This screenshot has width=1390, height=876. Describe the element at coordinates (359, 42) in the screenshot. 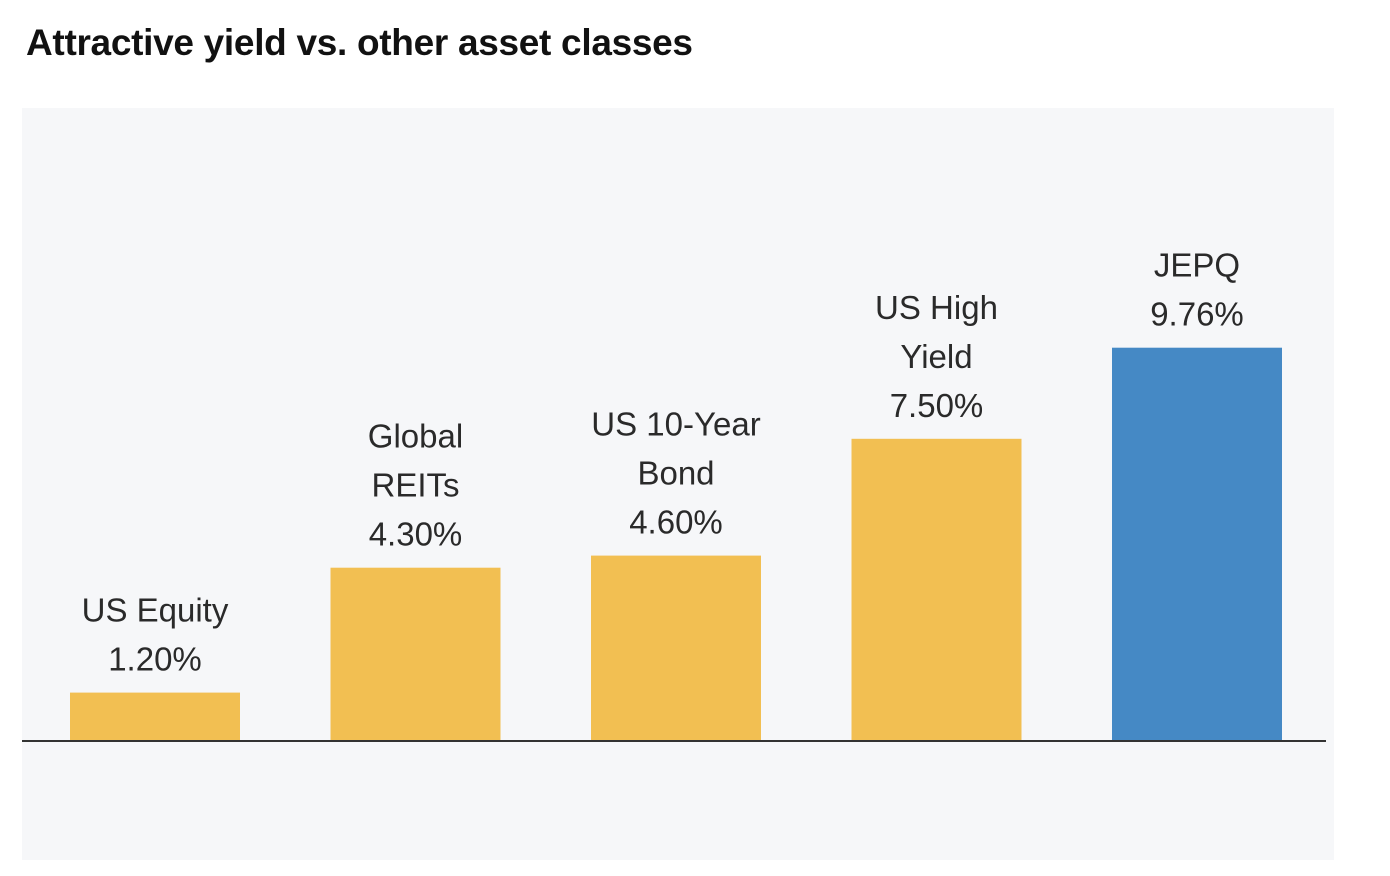

I see `chart-title: Attractive yield vs. other asset classes` at that location.